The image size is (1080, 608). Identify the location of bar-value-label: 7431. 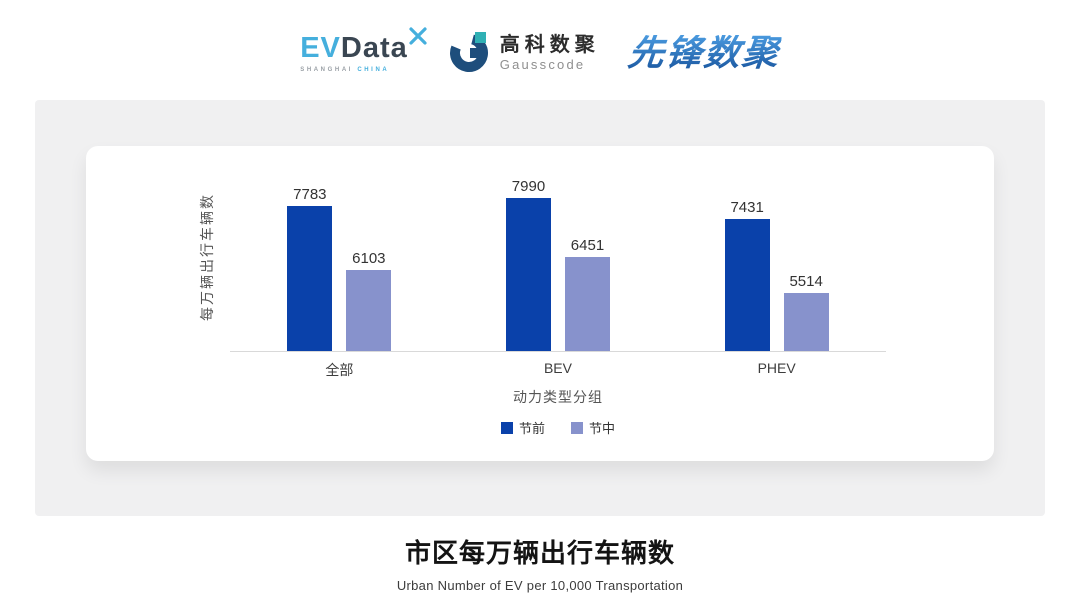
(747, 207).